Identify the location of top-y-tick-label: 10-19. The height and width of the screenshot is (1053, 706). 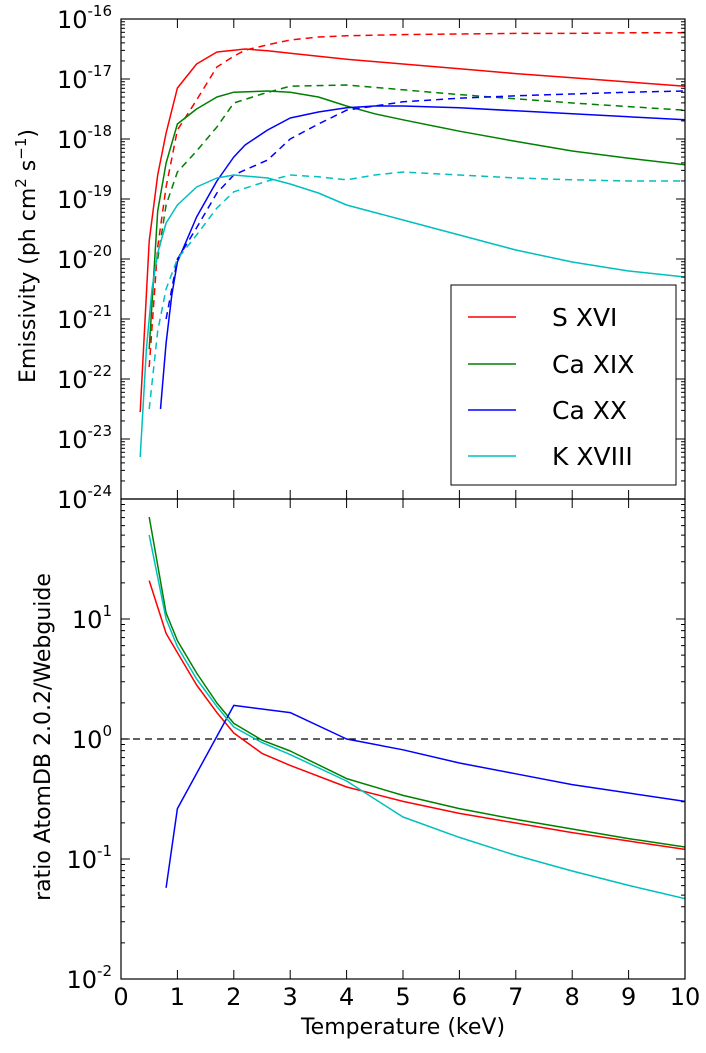
(84, 198).